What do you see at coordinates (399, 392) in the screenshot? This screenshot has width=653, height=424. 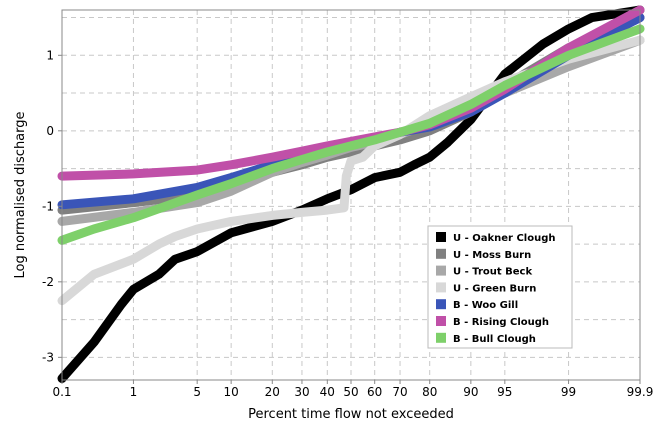 I see `x-tick-label: 70` at bounding box center [399, 392].